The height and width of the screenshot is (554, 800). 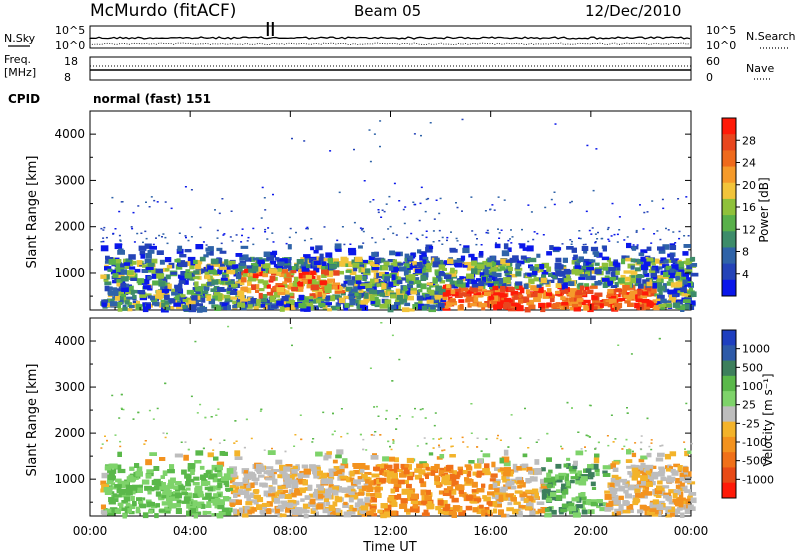 What do you see at coordinates (32, 420) in the screenshot?
I see `velocity-ylabel: Slant Range [km]` at bounding box center [32, 420].